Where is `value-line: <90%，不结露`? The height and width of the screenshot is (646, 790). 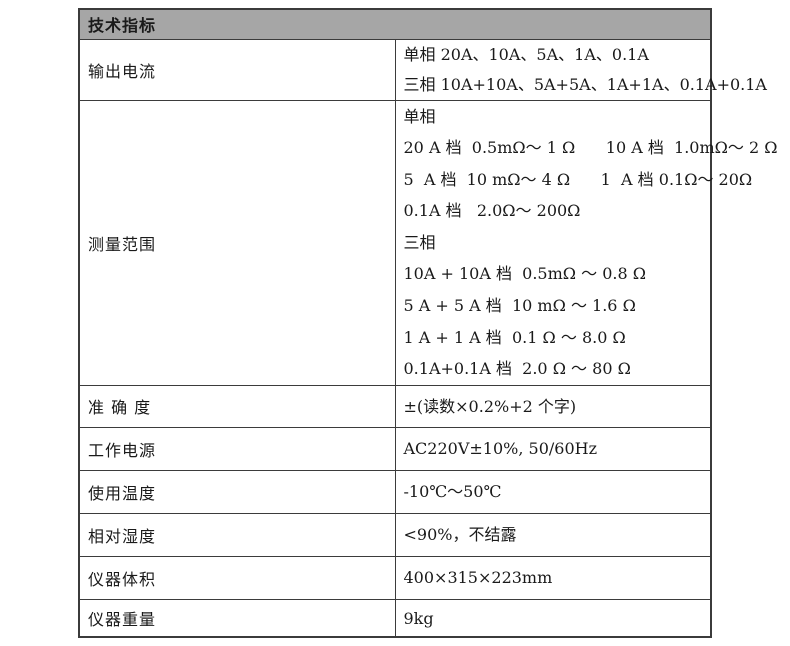
value-line: <90%，不结露 is located at coordinates (460, 535).